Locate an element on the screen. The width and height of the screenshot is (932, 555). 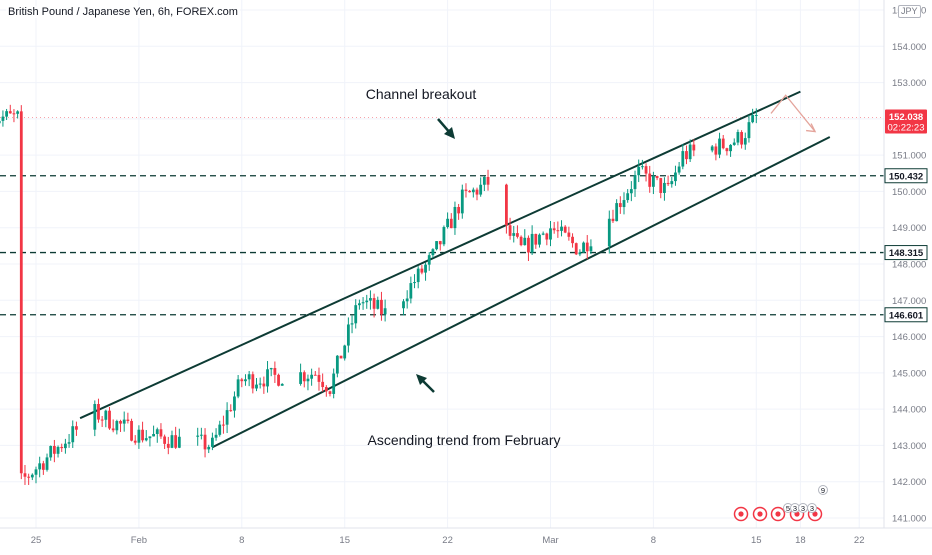
level-tag-label: 150.432 is located at coordinates (906, 176).